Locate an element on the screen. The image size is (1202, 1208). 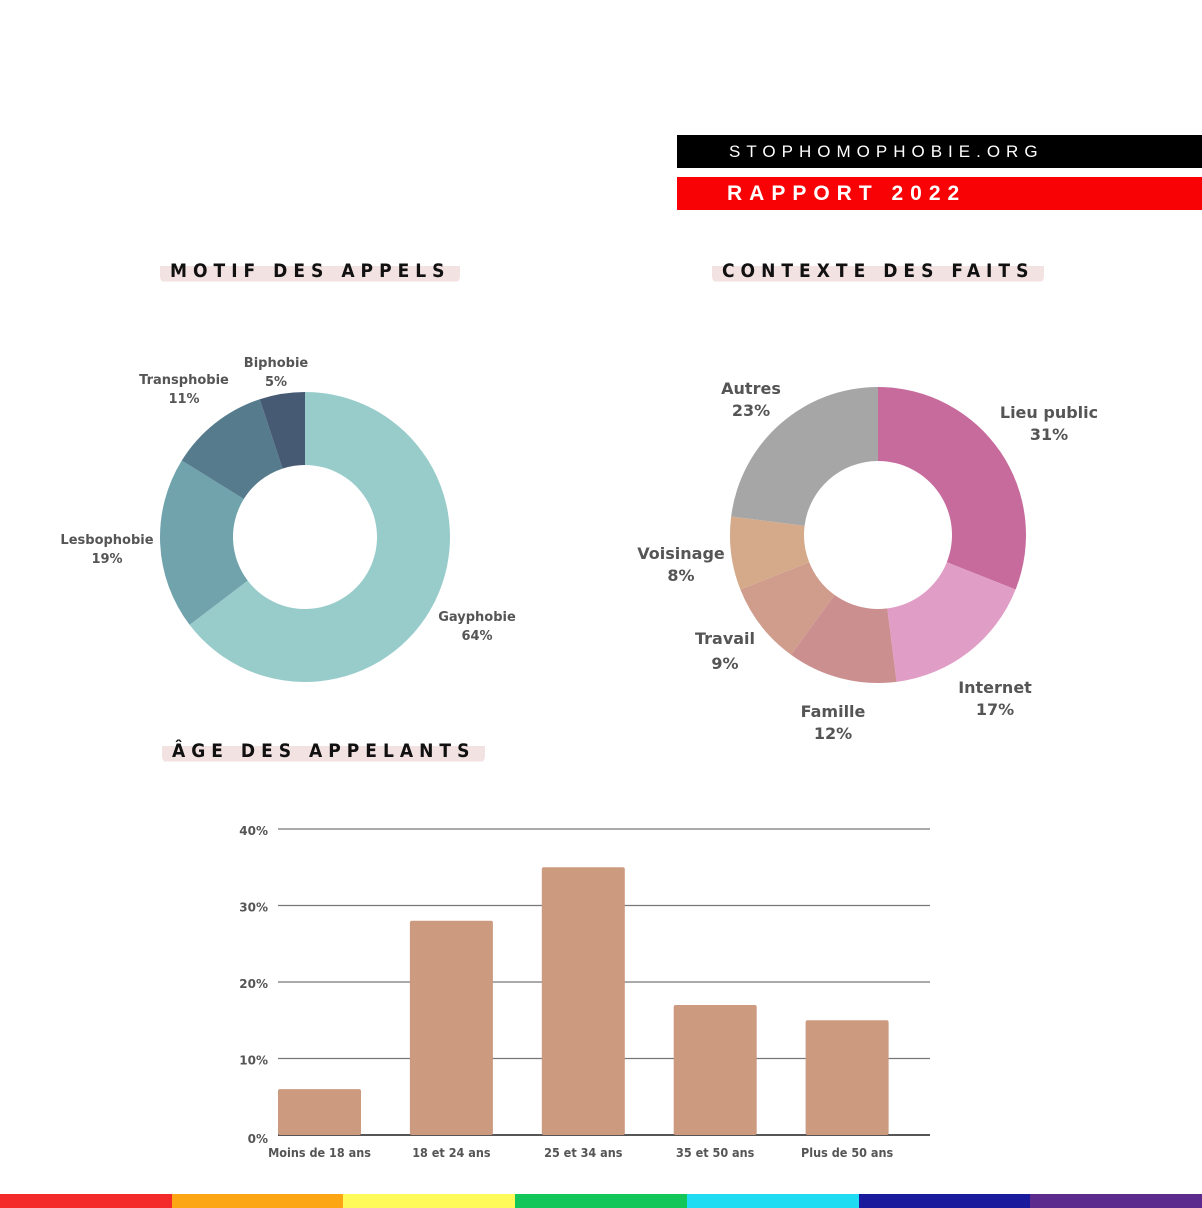
donut2-slice-internet is located at coordinates (951, 622).